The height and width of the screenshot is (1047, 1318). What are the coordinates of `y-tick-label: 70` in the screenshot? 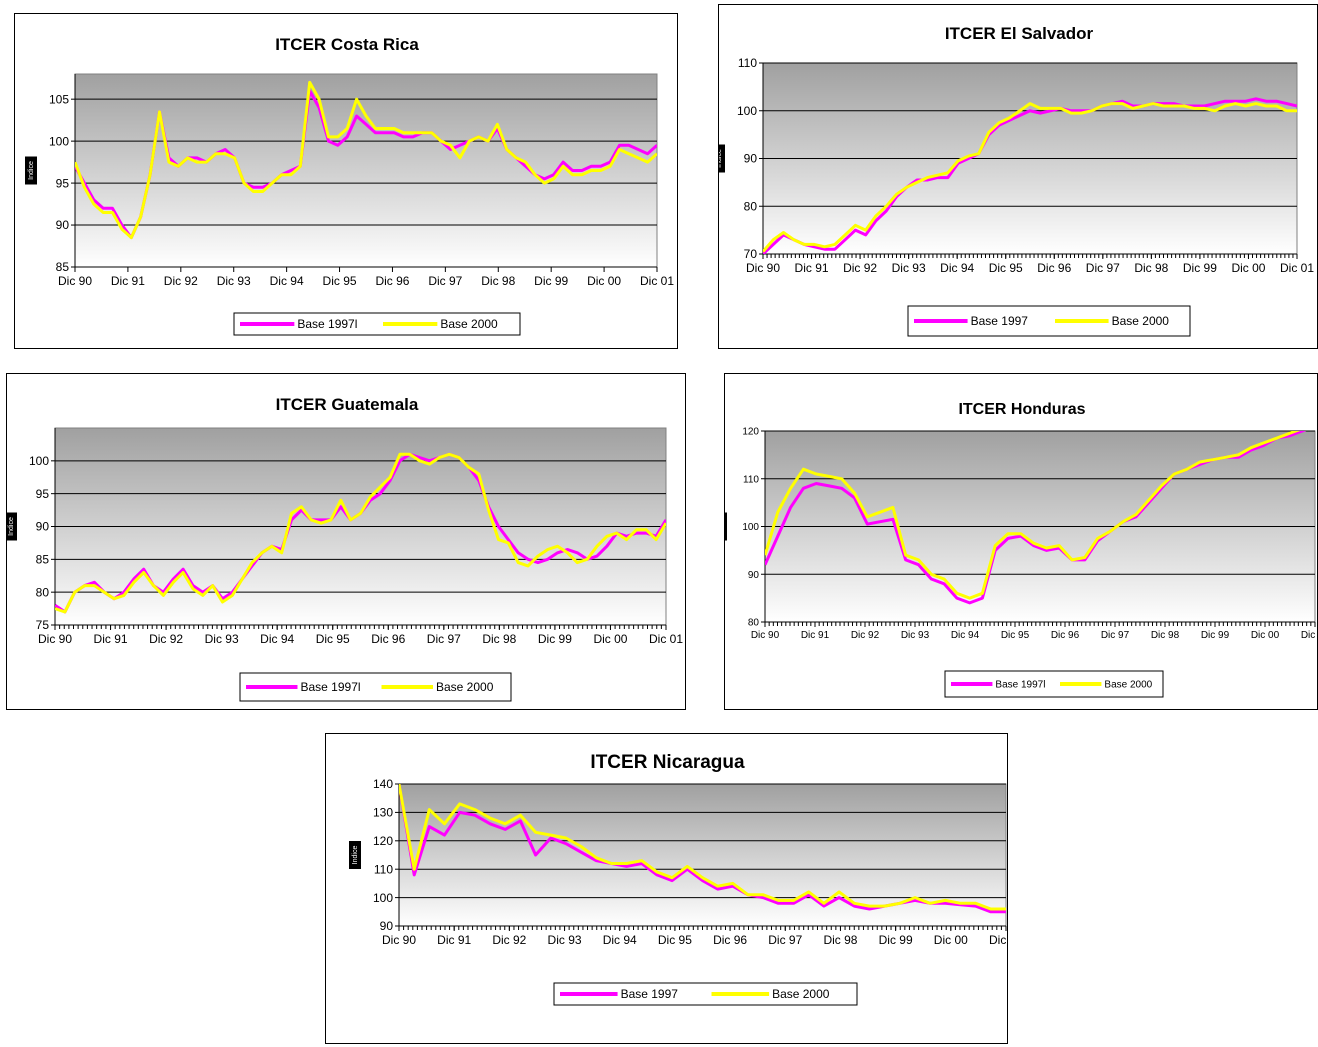 It's located at (751, 254).